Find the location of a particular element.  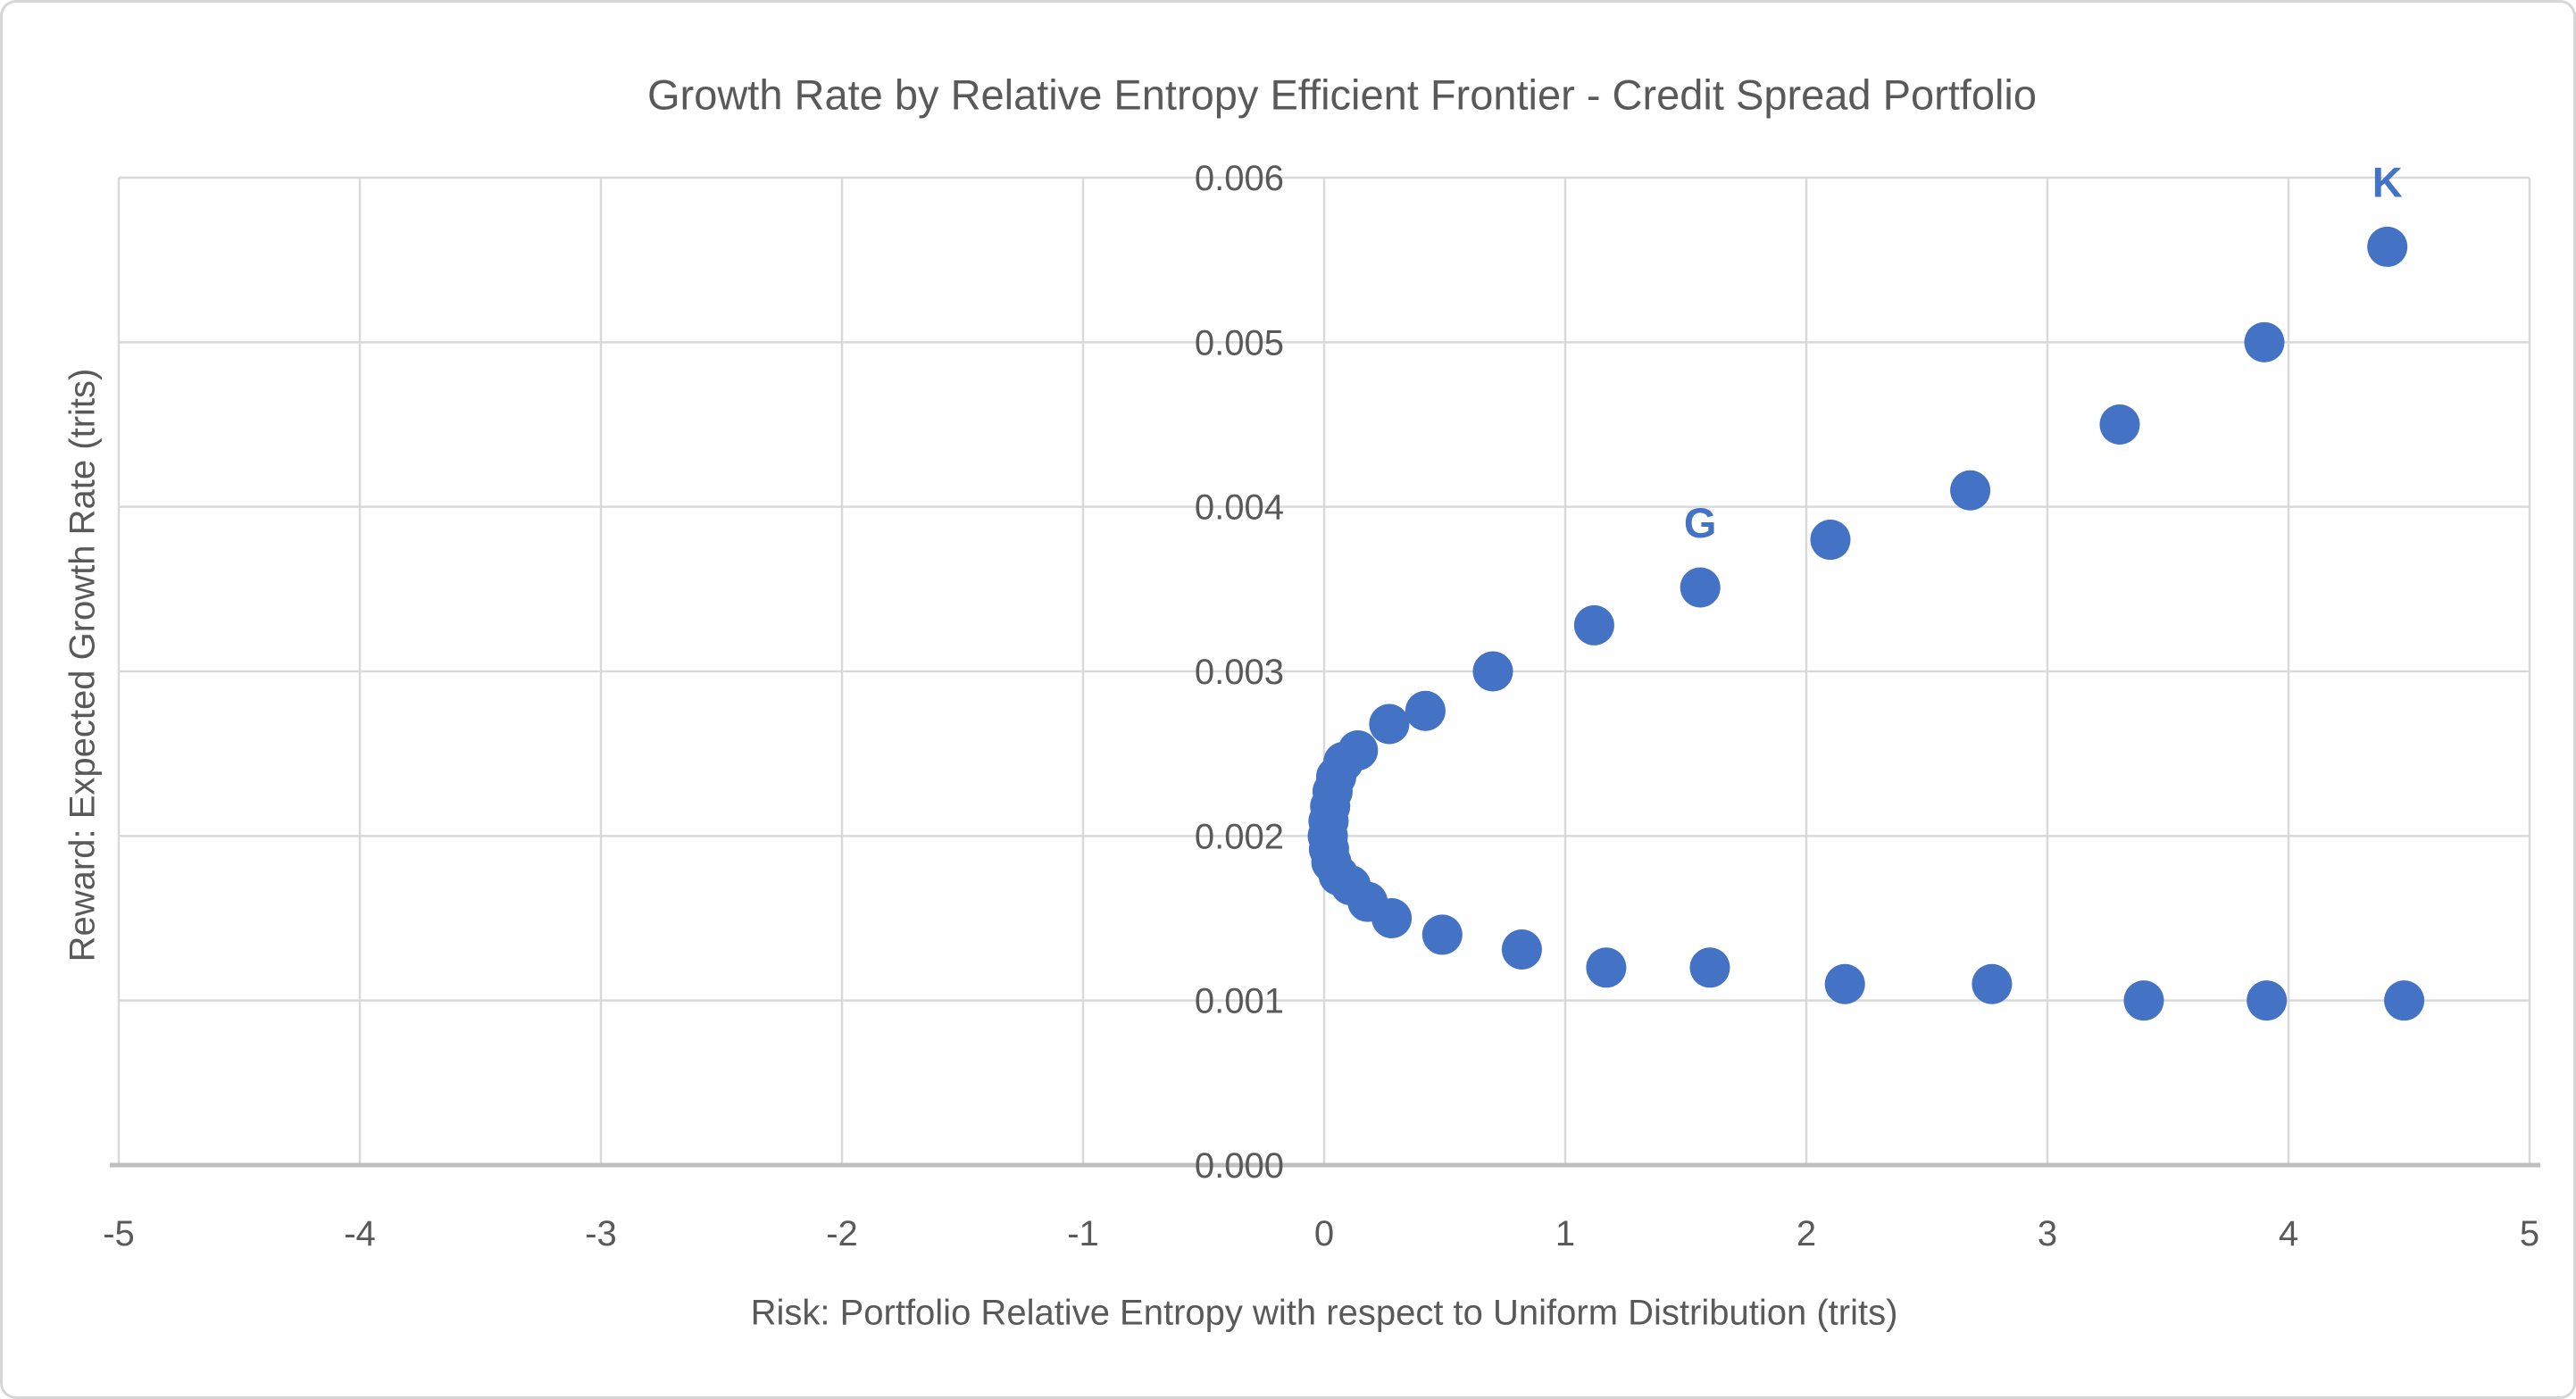

y-tick-label: 0.006 is located at coordinates (1239, 178).